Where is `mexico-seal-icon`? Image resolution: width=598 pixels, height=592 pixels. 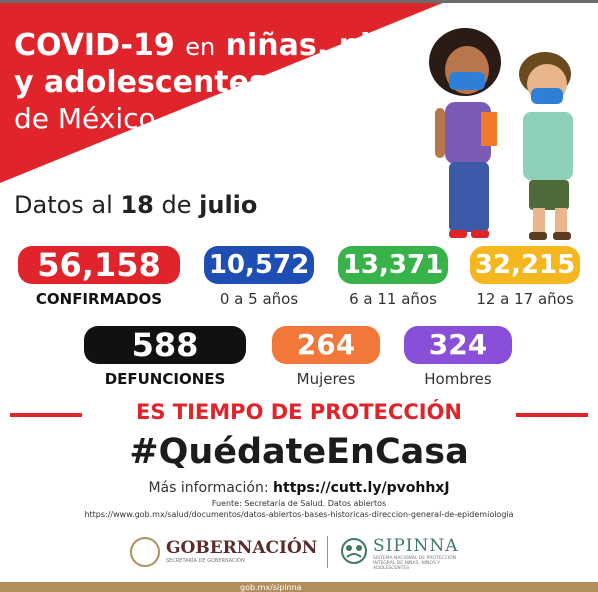
mexico-seal-icon is located at coordinates (145, 552).